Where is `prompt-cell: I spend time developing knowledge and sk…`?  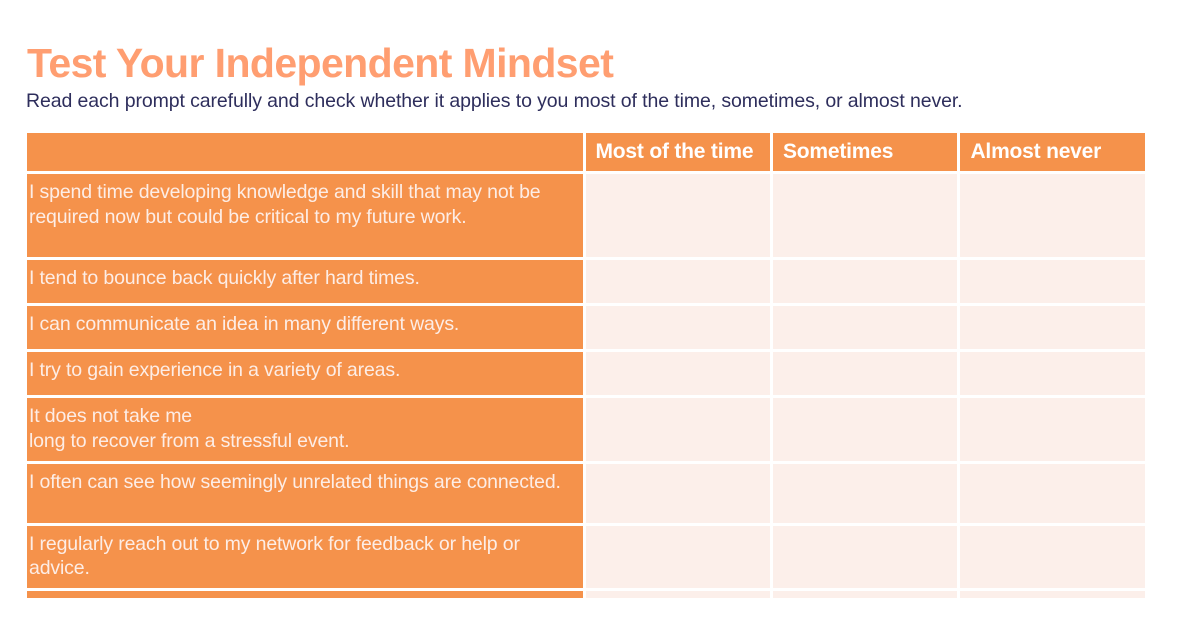 prompt-cell: I spend time developing knowledge and sk… is located at coordinates (305, 215).